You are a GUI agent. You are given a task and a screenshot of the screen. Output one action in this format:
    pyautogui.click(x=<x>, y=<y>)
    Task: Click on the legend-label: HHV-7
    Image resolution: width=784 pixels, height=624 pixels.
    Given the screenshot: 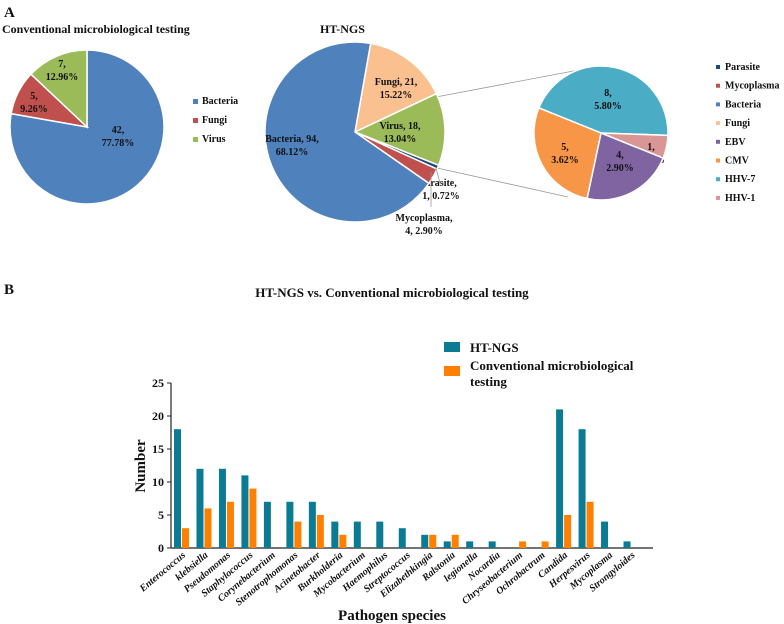 What is the action you would take?
    pyautogui.click(x=740, y=179)
    